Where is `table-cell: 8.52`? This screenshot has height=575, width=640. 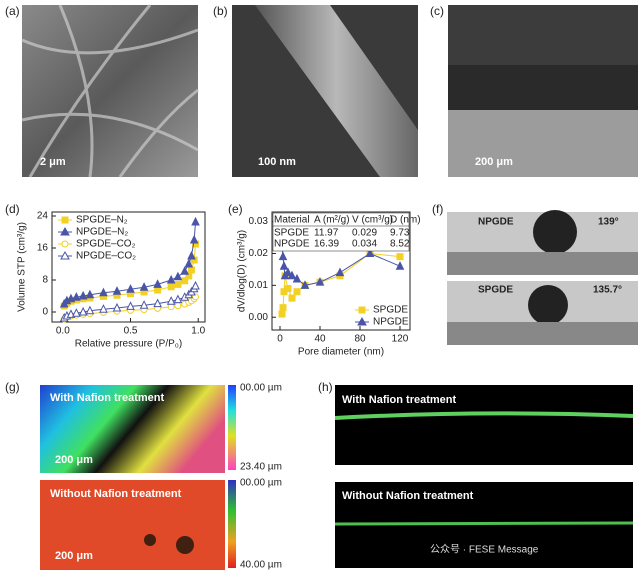 table-cell: 8.52 is located at coordinates (400, 244).